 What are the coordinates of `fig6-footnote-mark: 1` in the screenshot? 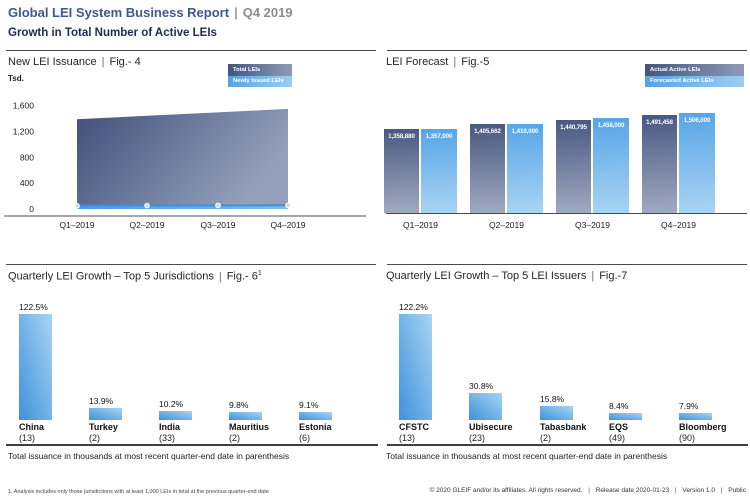 It's located at (259, 273).